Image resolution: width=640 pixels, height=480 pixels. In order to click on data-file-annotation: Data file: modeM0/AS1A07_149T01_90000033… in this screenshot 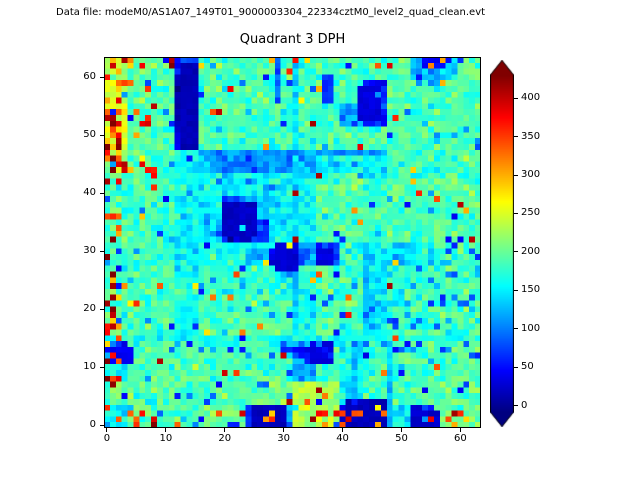, I will do `click(271, 12)`.